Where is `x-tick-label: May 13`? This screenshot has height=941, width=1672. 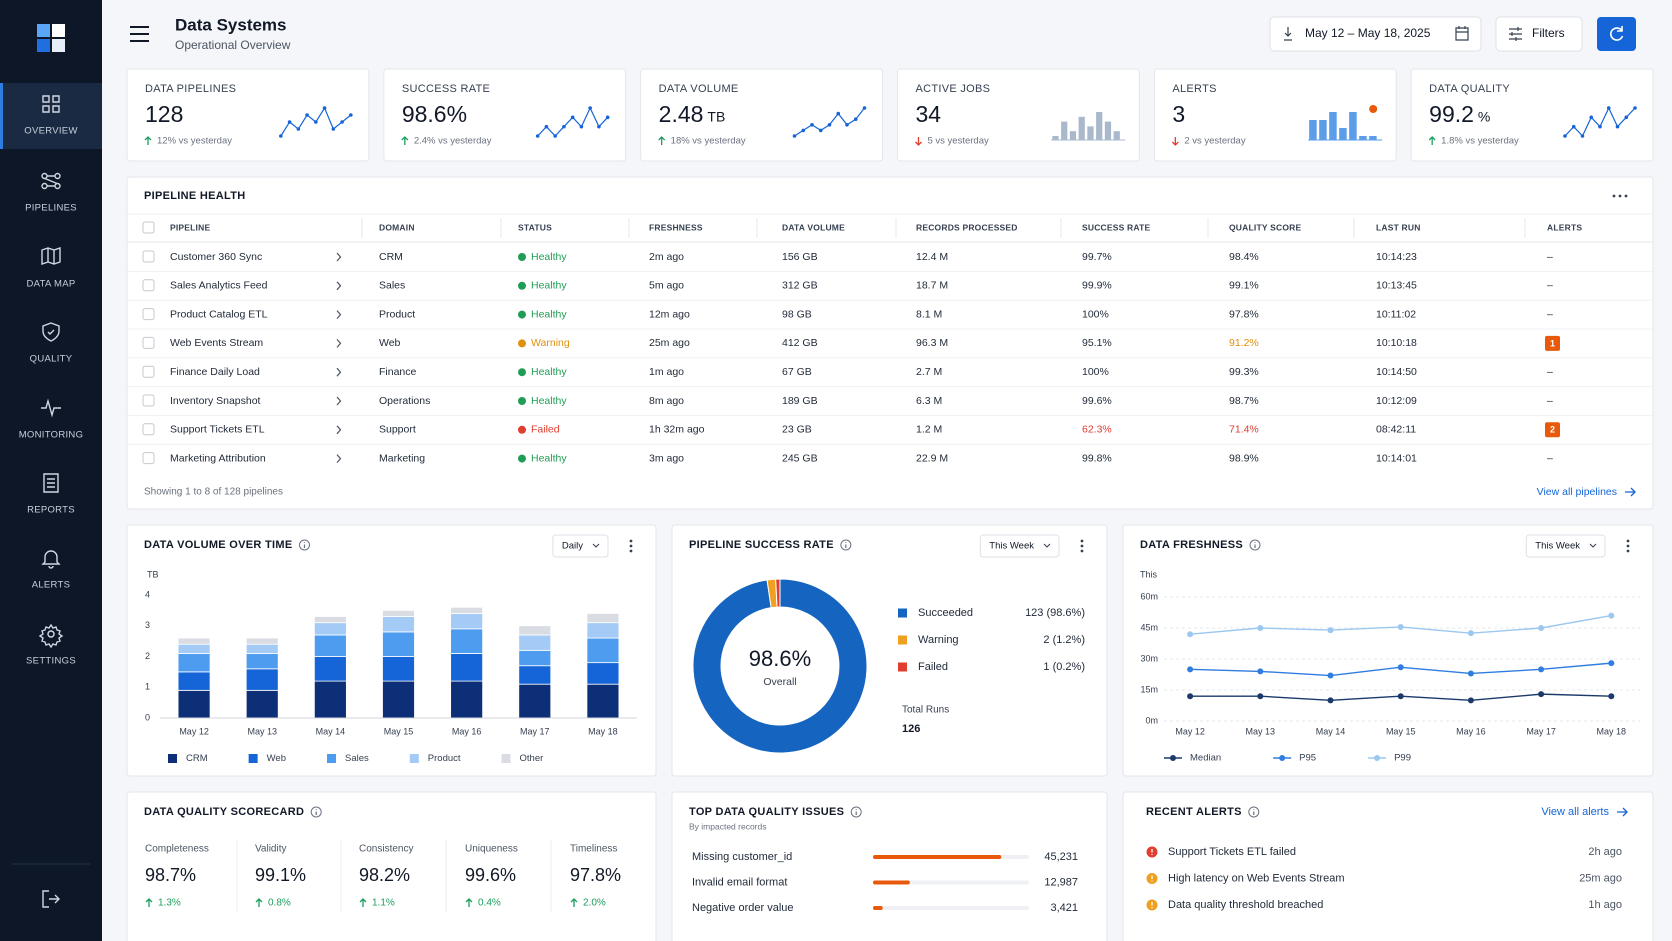
x-tick-label: May 13 is located at coordinates (262, 731).